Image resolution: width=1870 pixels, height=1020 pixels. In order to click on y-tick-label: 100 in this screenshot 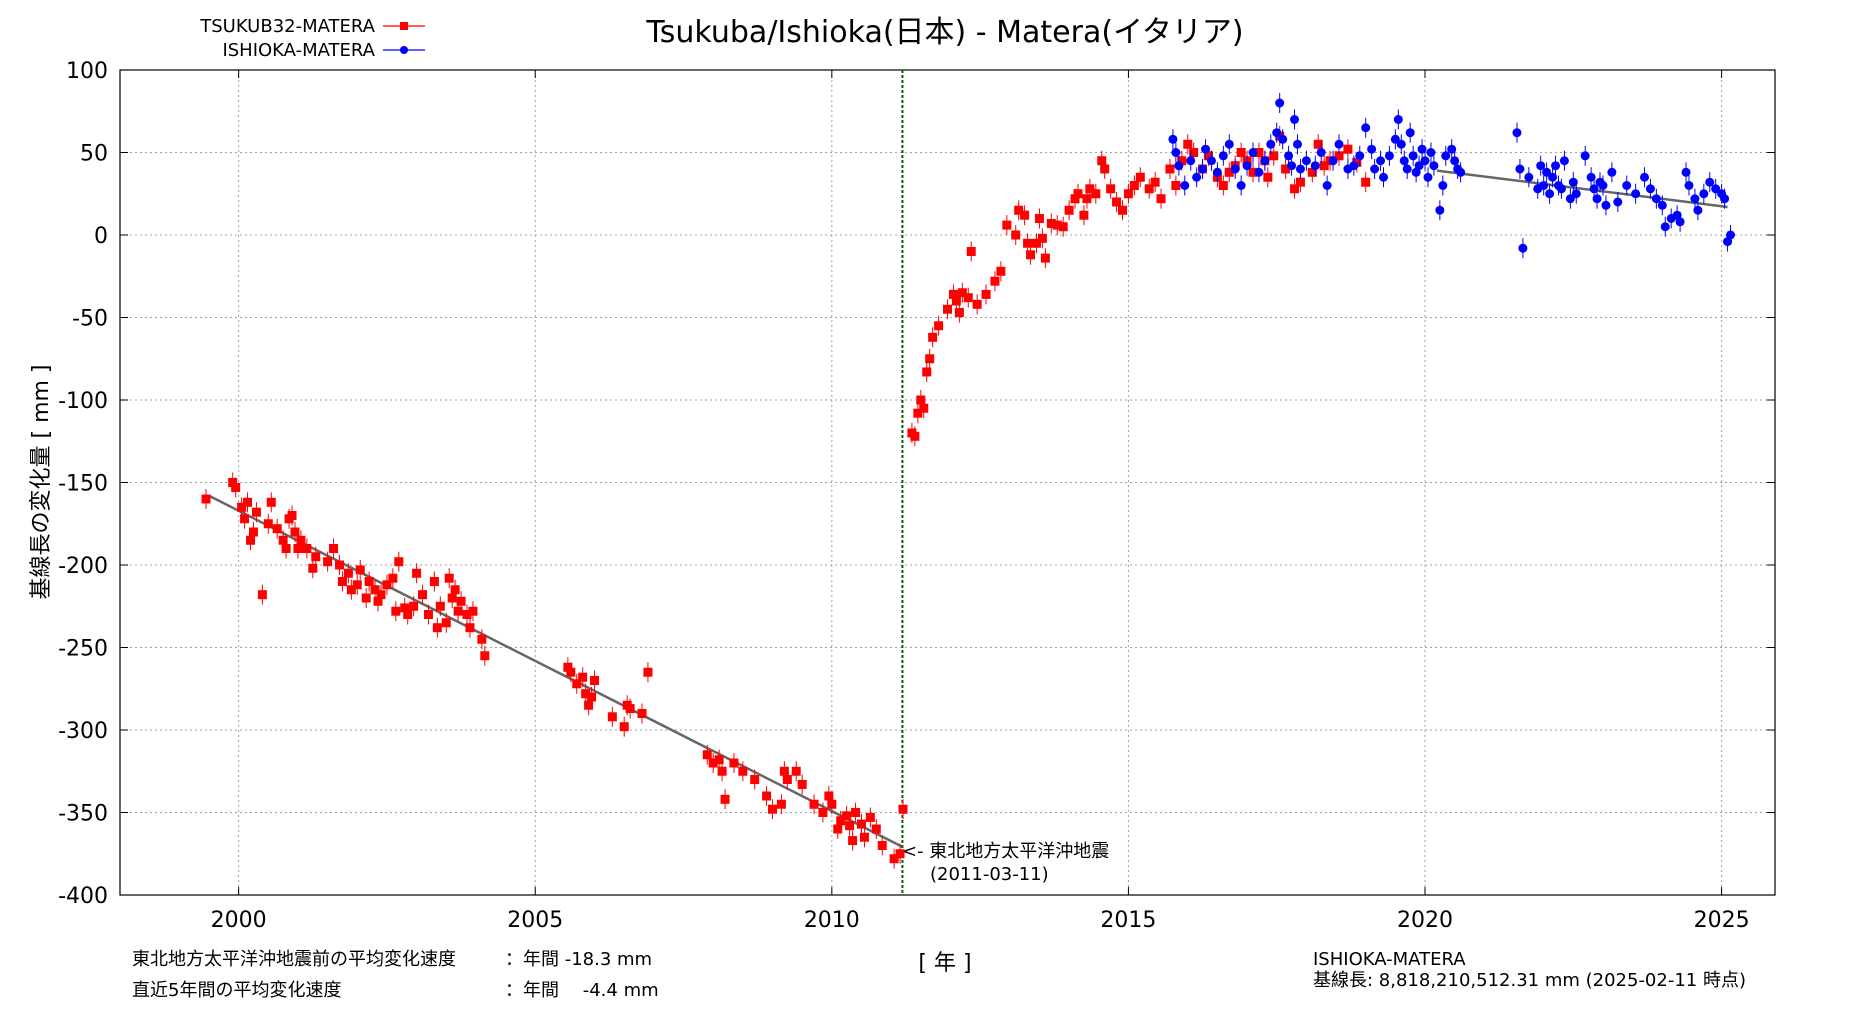, I will do `click(87, 71)`.